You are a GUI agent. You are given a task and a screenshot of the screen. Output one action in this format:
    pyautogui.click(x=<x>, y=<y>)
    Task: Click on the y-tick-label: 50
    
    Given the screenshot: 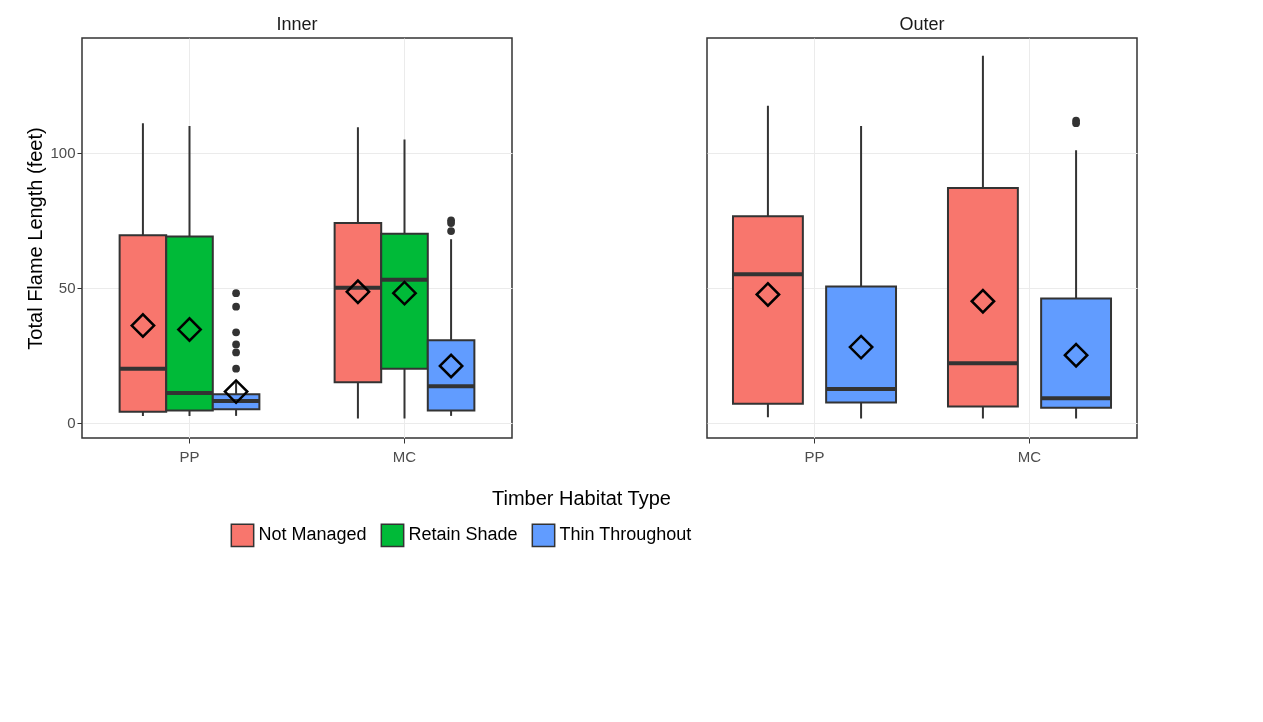 What is the action you would take?
    pyautogui.click(x=67, y=288)
    